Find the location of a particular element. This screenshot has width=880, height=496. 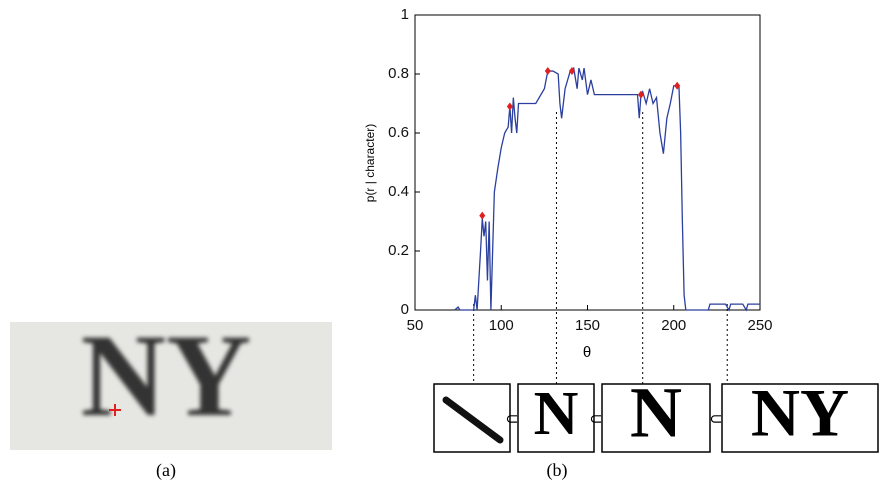

crop-boxes is located at coordinates (656, 418).